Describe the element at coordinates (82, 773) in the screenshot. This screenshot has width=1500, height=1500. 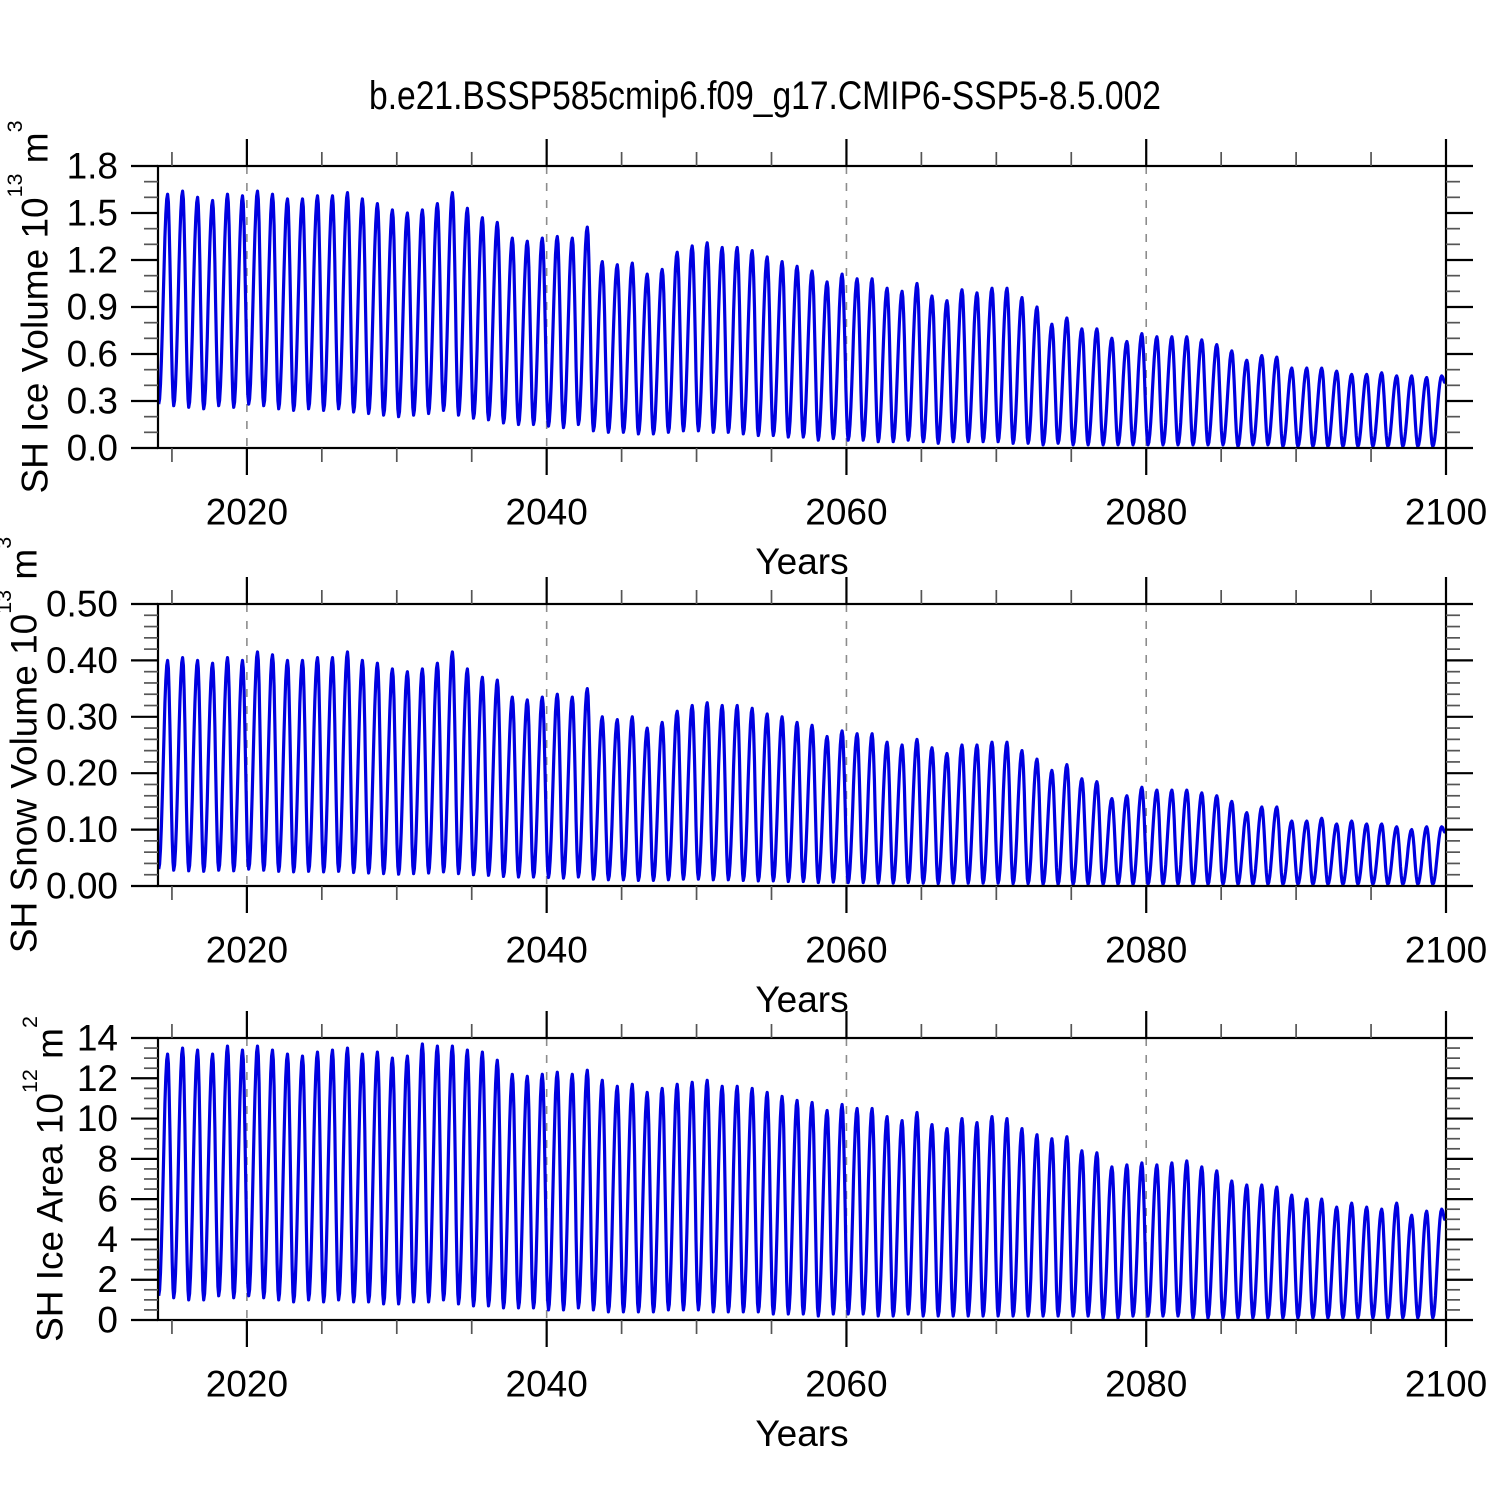
I see `snow-volume-y-tick-label: 0.20` at that location.